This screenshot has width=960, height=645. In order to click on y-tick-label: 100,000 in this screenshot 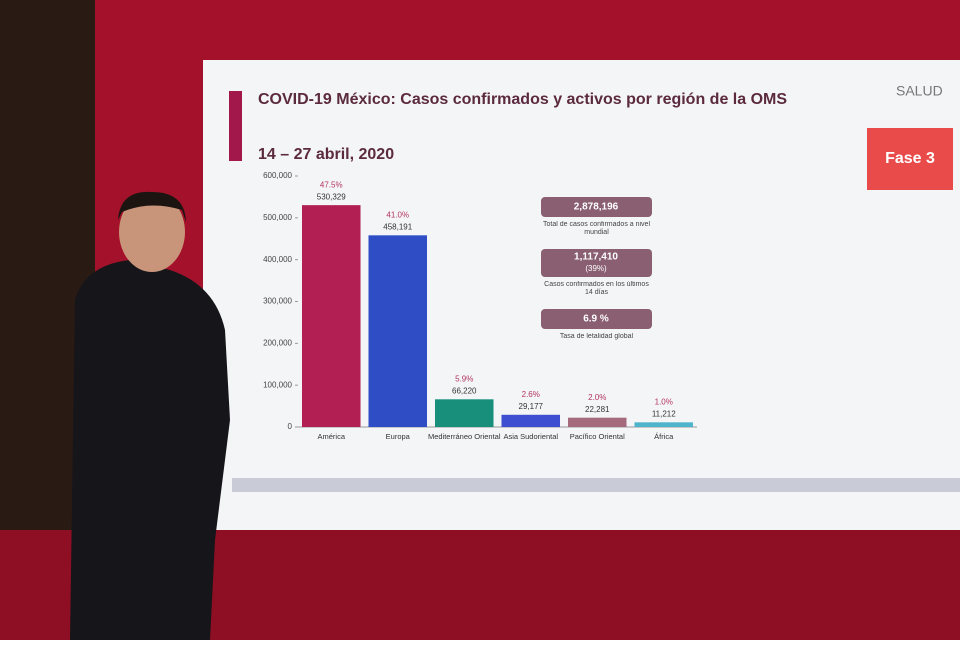, I will do `click(277, 384)`.